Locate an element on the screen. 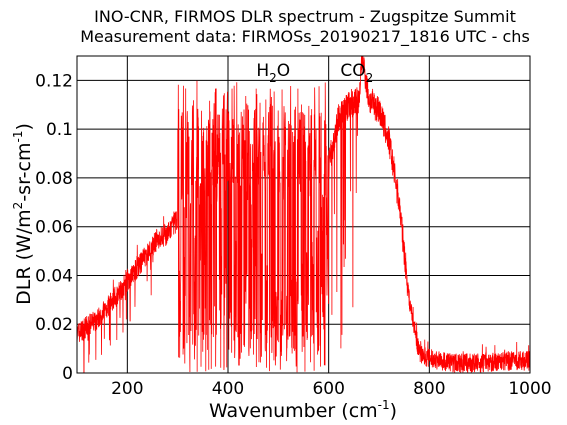 Image resolution: width=567 pixels, height=425 pixels. y-tick-label: 0.12 is located at coordinates (54, 81).